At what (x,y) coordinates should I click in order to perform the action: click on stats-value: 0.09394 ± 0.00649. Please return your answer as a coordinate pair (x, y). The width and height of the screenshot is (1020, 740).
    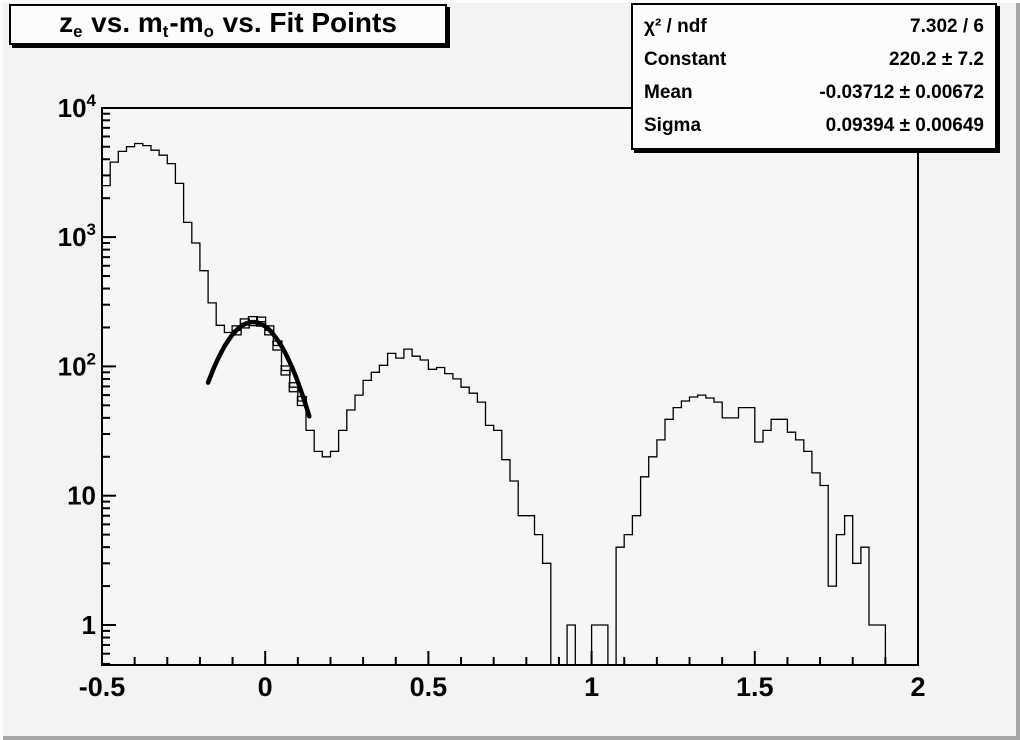
    Looking at the image, I should click on (904, 126).